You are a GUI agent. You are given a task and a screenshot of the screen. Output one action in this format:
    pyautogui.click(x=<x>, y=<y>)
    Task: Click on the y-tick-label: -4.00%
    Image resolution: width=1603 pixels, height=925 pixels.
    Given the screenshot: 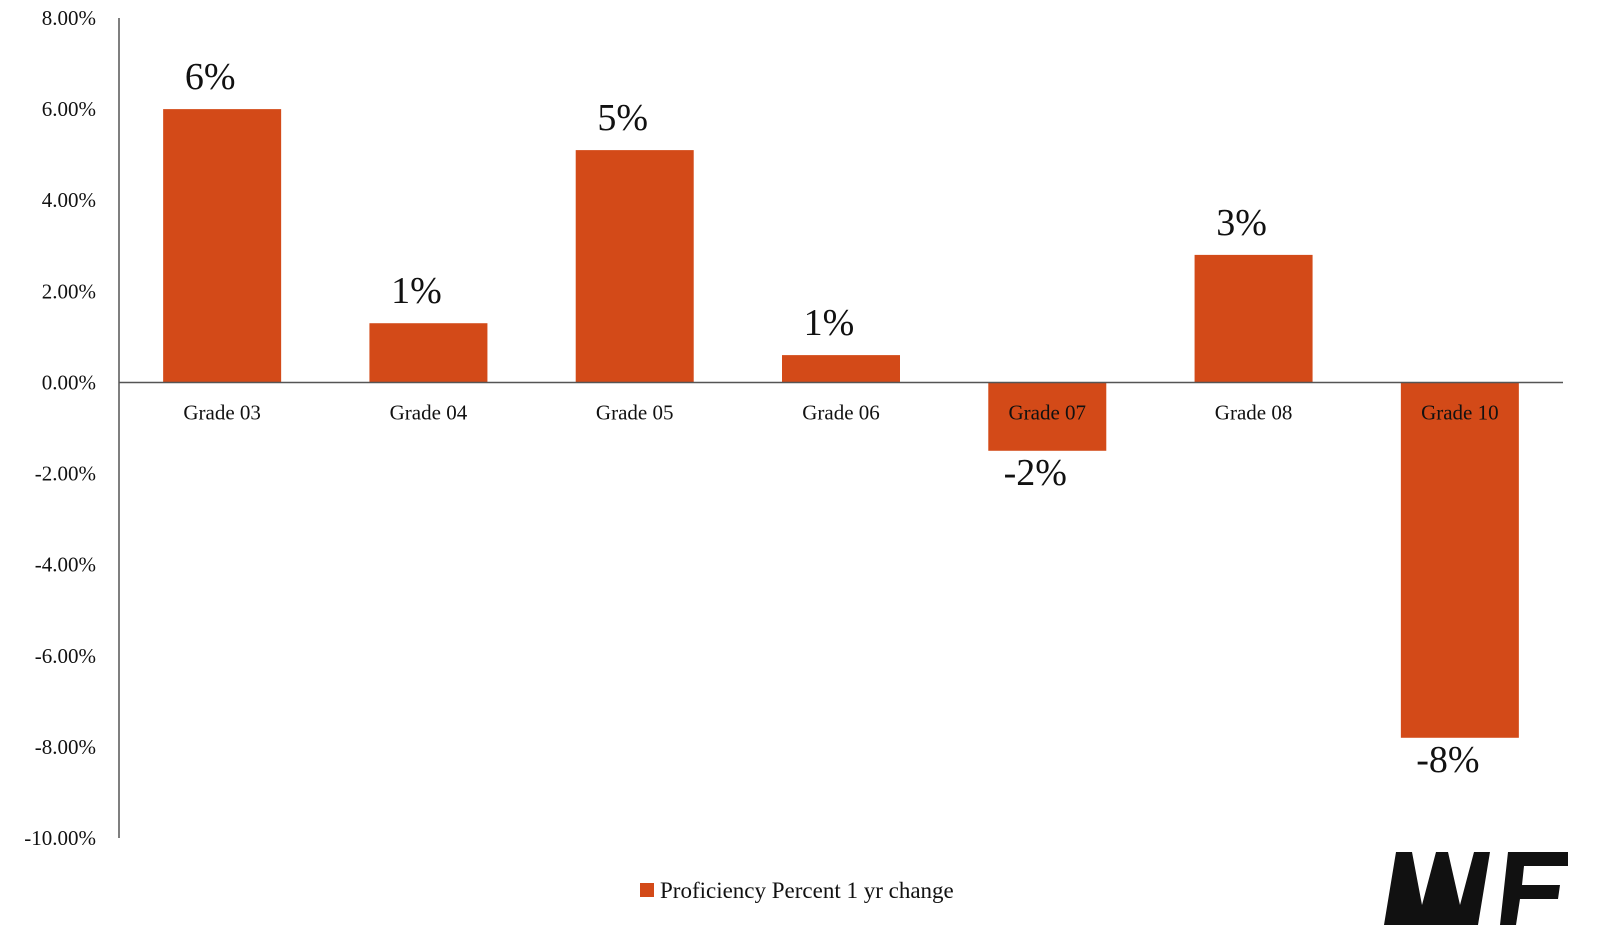 What is the action you would take?
    pyautogui.click(x=65, y=565)
    